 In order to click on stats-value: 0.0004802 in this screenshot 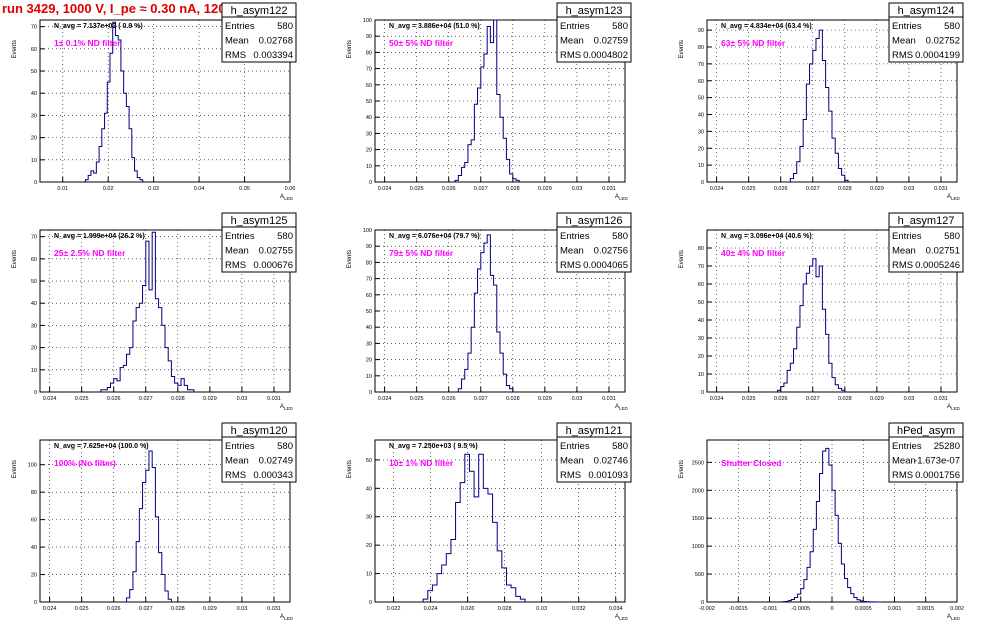, I will do `click(605, 55)`.